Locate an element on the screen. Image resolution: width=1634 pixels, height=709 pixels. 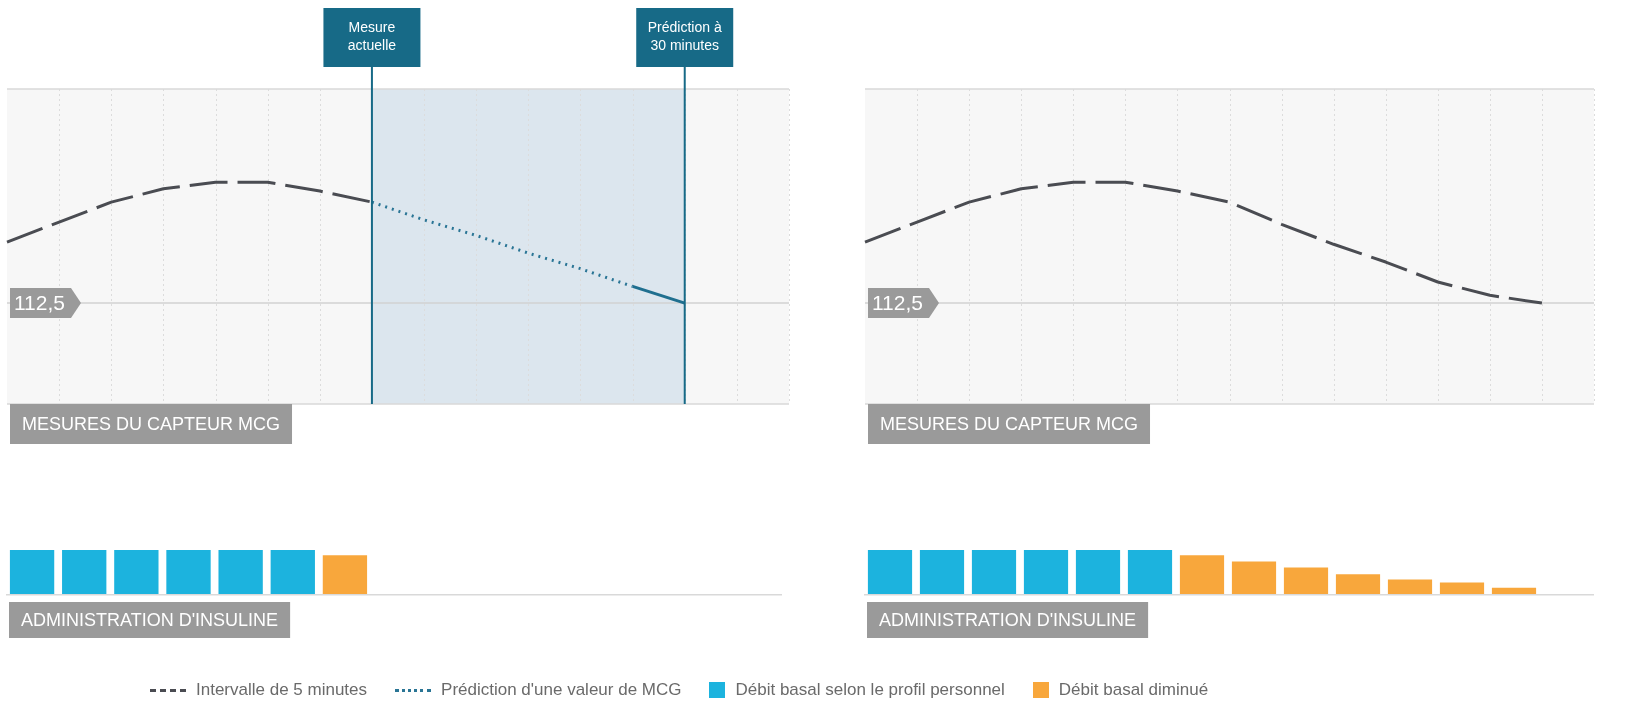
legend-label: Prédiction d'une valeur de MCG is located at coordinates (561, 690).